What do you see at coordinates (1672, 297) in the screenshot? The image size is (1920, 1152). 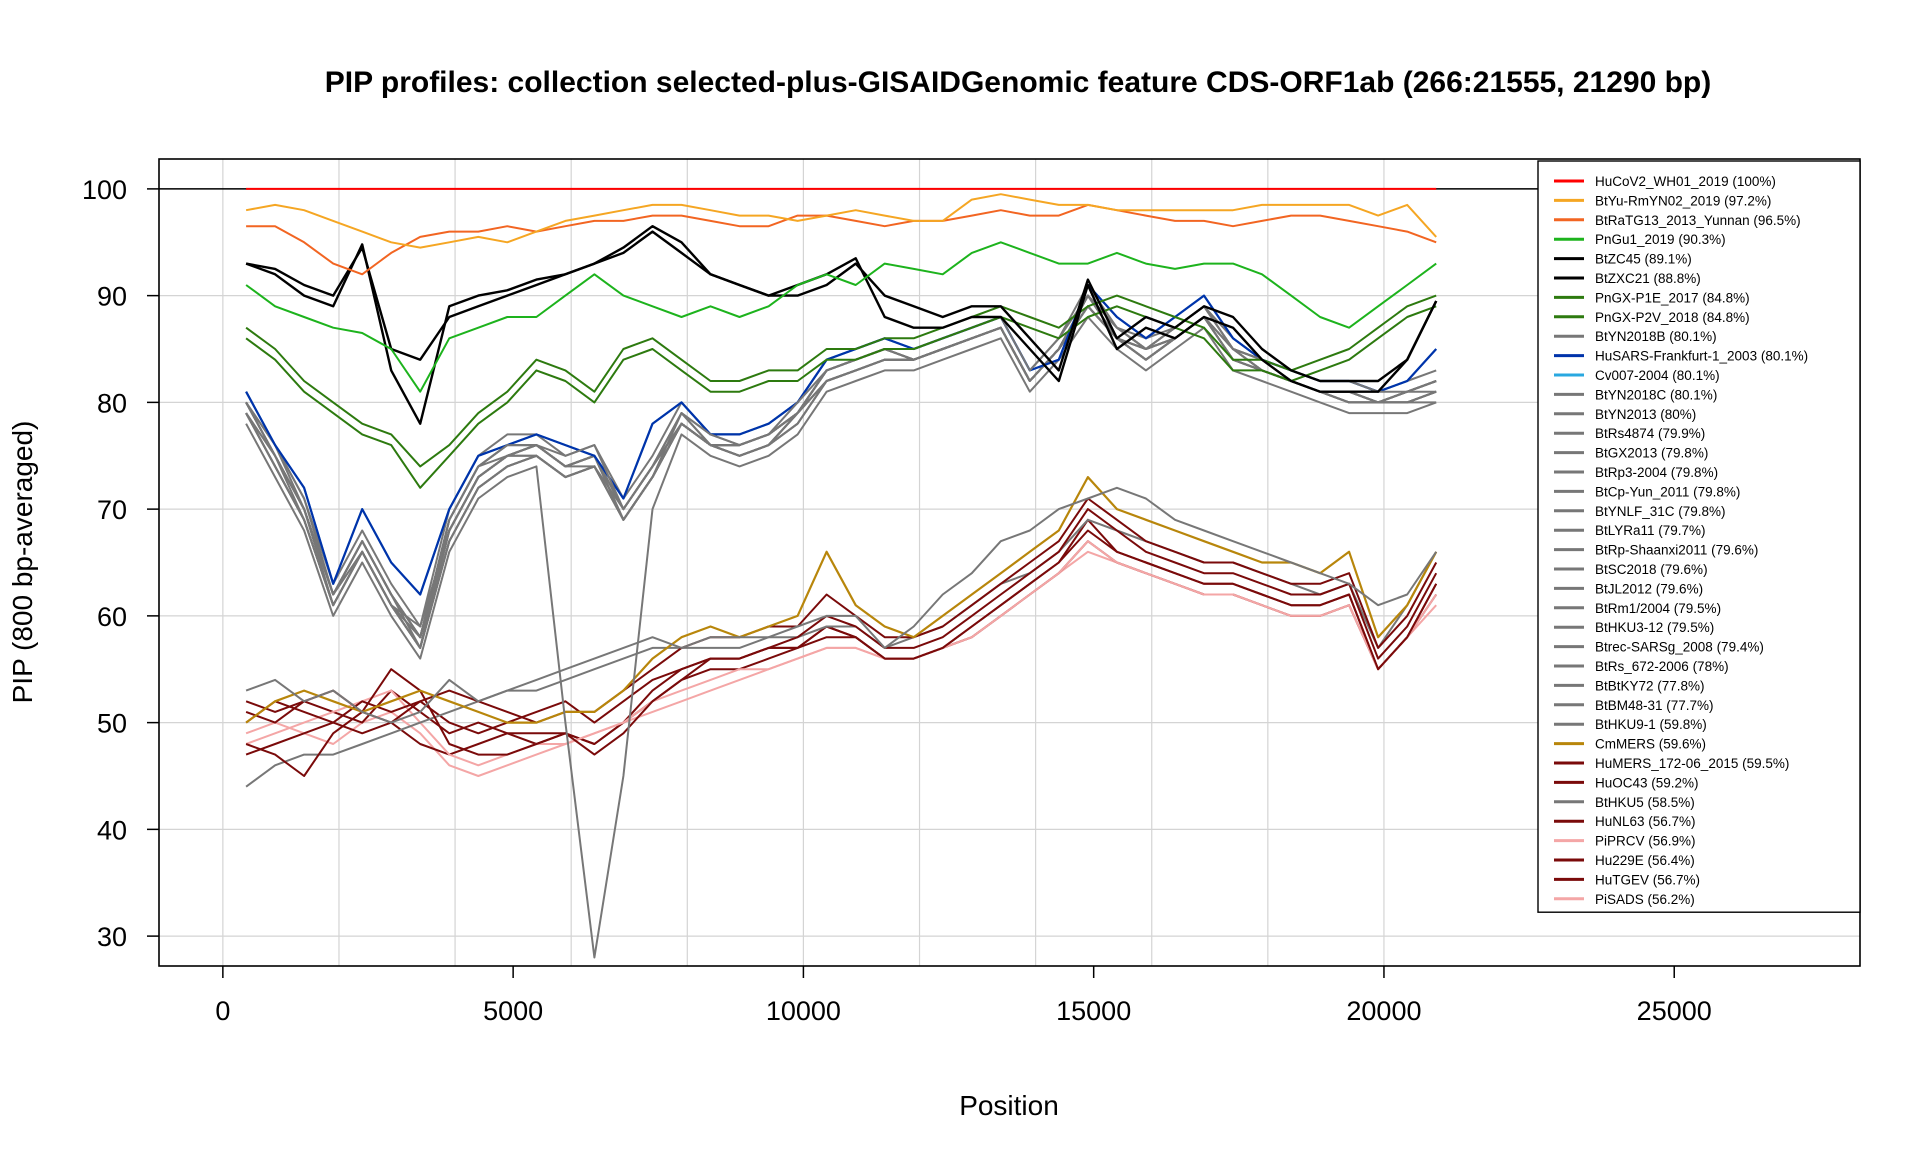 I see `legend-label: PnGX-P1E_2017 (84.8%)` at bounding box center [1672, 297].